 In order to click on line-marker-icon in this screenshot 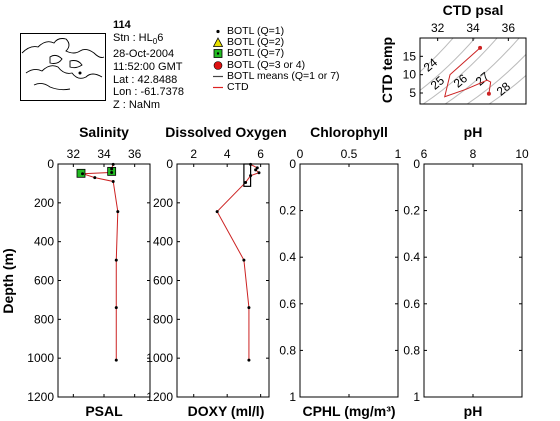, I will do `click(218, 87)`.